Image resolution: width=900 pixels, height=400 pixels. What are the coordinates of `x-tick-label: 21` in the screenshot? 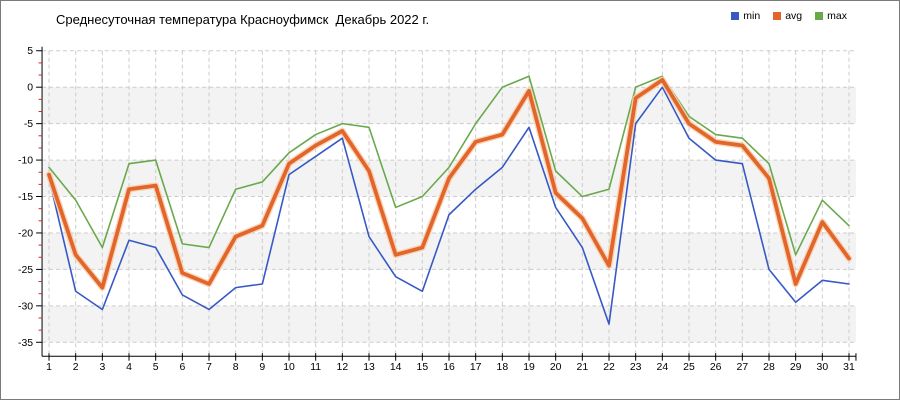 It's located at (583, 367).